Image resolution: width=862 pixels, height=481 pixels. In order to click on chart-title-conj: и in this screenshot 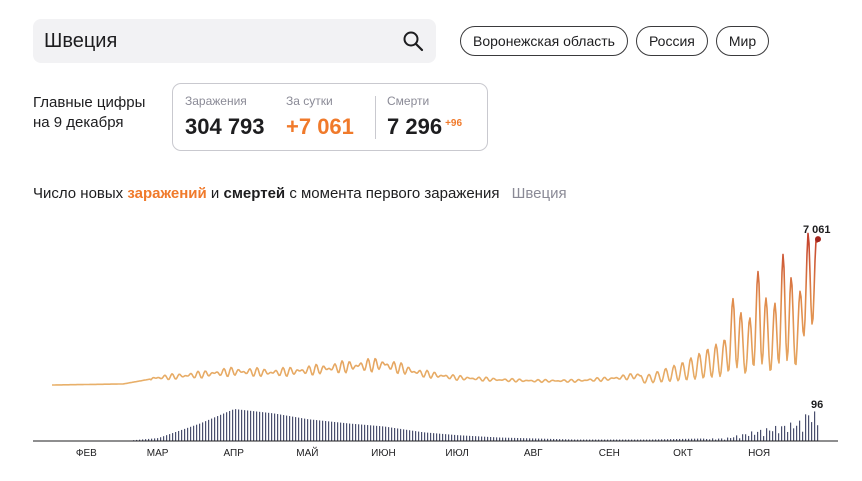, I will do `click(215, 193)`.